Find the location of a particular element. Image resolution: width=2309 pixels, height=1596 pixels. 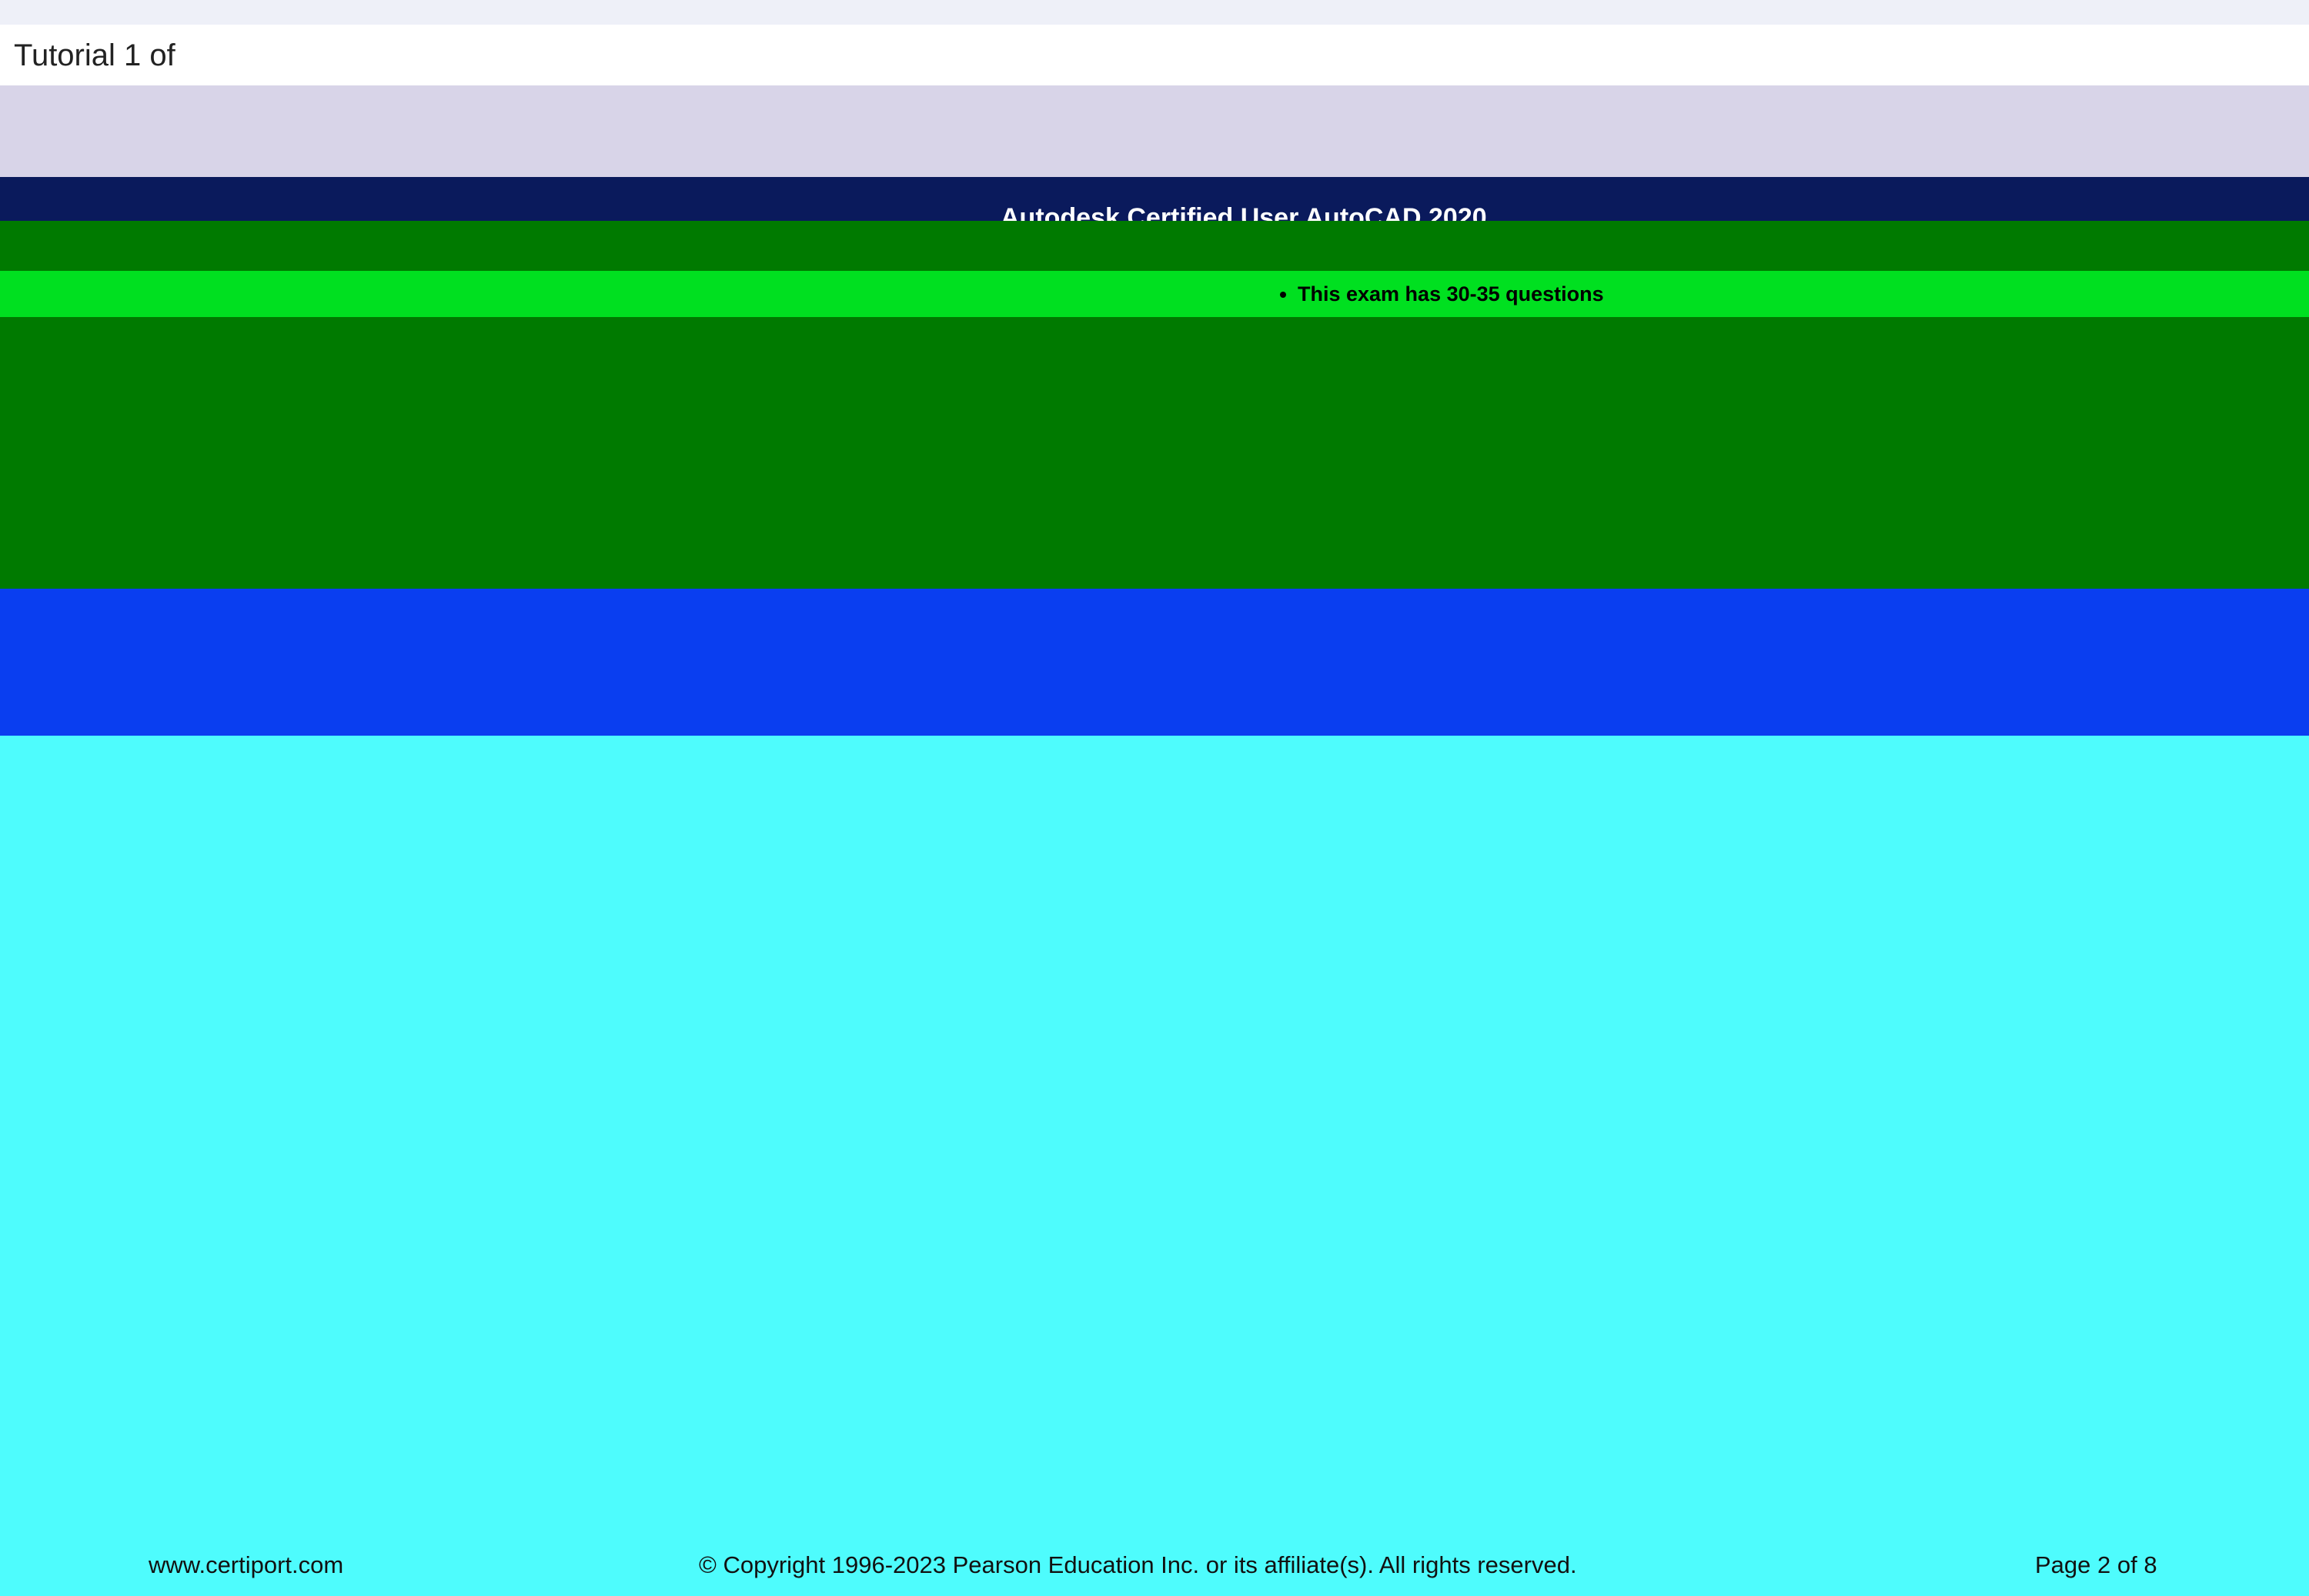

toolbar is located at coordinates (1154, 131).